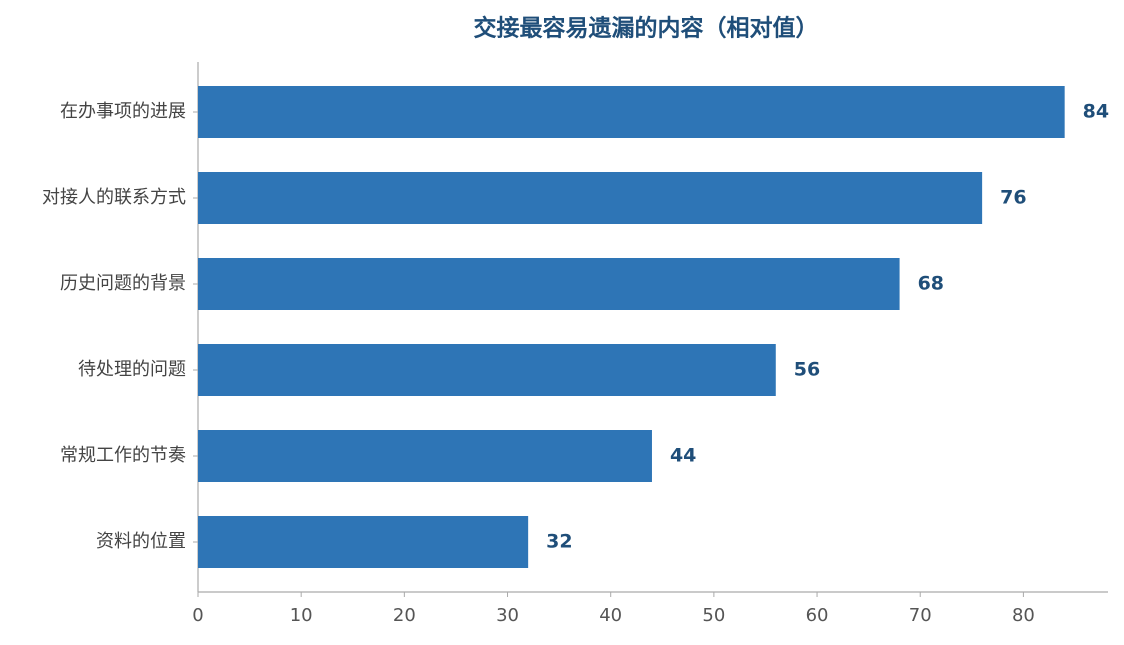 This screenshot has height=645, width=1124. What do you see at coordinates (1023, 615) in the screenshot?
I see `x-tick-label: 80` at bounding box center [1023, 615].